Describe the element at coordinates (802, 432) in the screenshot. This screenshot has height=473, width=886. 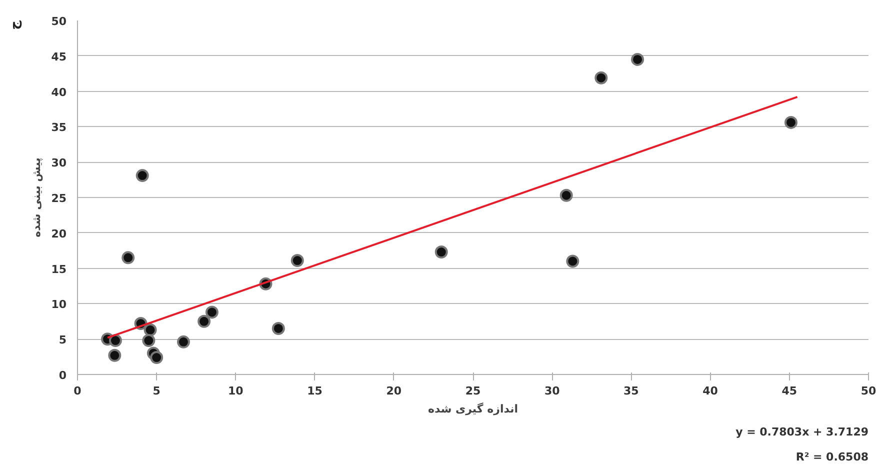
I see `text: y = 0.7803x + 3.7129` at that location.